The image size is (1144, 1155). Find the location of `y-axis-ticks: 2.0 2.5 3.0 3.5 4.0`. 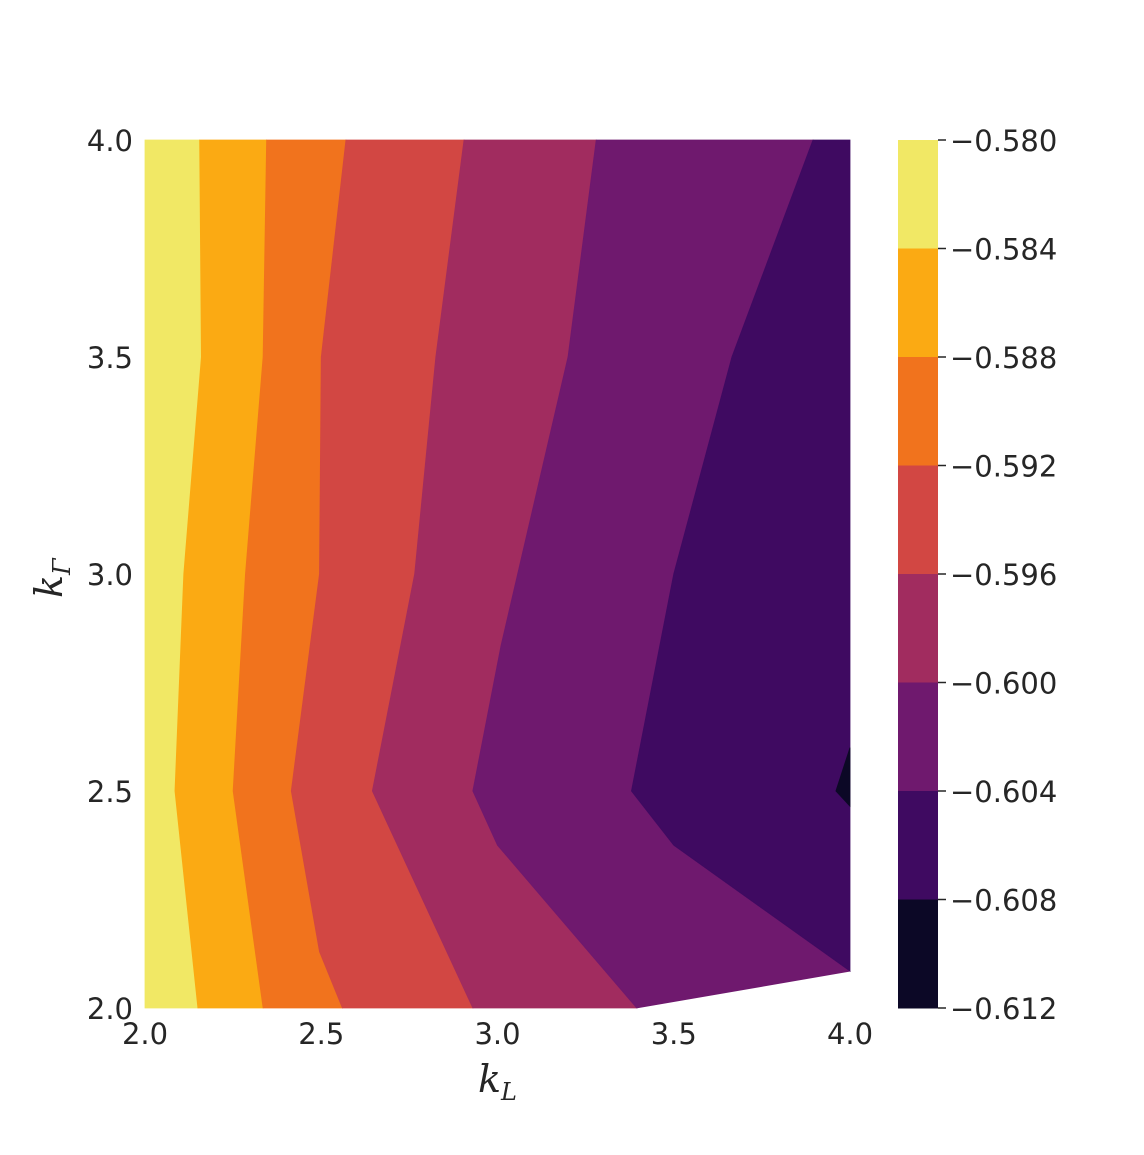

y-axis-ticks: 2.0 2.5 3.0 3.5 4.0 is located at coordinates (110, 575).